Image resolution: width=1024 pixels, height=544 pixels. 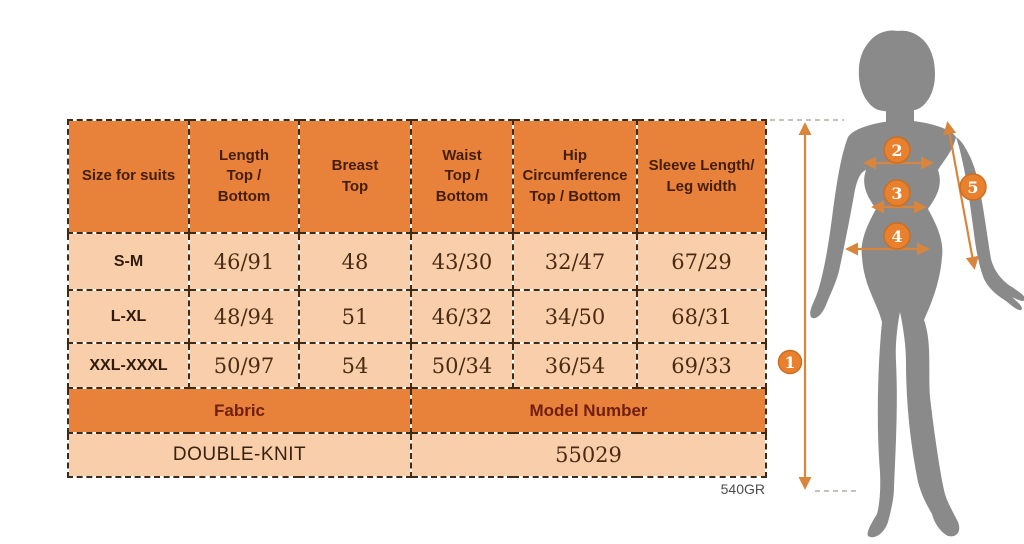 What do you see at coordinates (462, 261) in the screenshot?
I see `value-cell: 43/30` at bounding box center [462, 261].